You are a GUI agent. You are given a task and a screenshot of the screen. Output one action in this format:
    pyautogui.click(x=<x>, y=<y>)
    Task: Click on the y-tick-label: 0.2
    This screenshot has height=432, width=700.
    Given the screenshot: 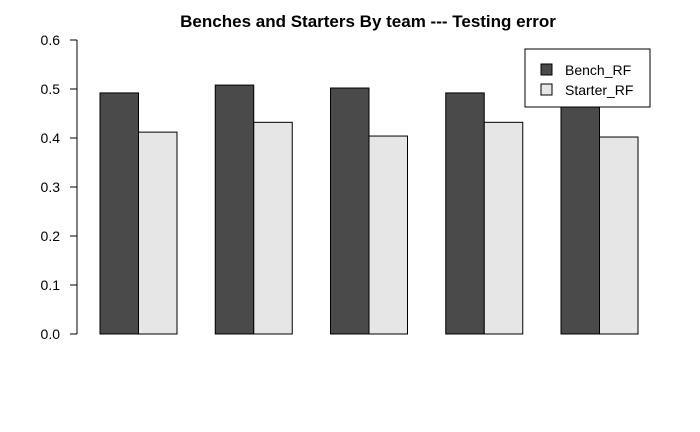 What is the action you would take?
    pyautogui.click(x=51, y=236)
    